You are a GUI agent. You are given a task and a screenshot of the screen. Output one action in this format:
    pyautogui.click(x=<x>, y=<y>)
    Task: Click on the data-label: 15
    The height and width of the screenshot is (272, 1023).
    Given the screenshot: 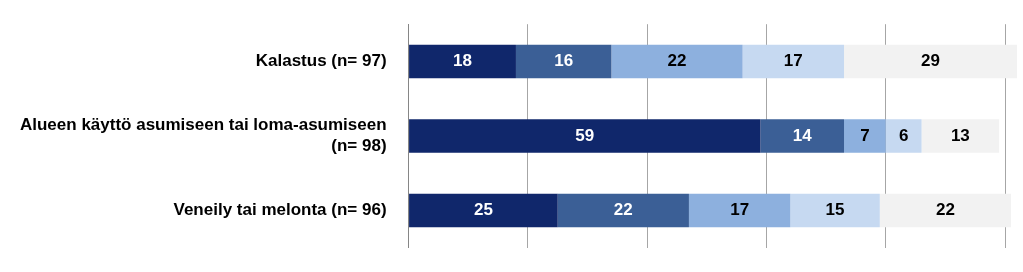 What is the action you would take?
    pyautogui.click(x=835, y=210)
    